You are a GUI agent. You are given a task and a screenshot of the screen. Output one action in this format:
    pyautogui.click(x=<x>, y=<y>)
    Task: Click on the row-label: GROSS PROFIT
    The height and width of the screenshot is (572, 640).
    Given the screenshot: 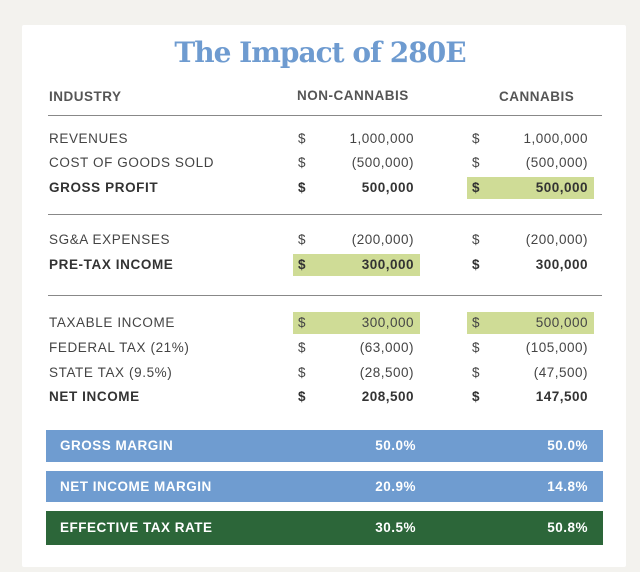 What is the action you would take?
    pyautogui.click(x=104, y=187)
    